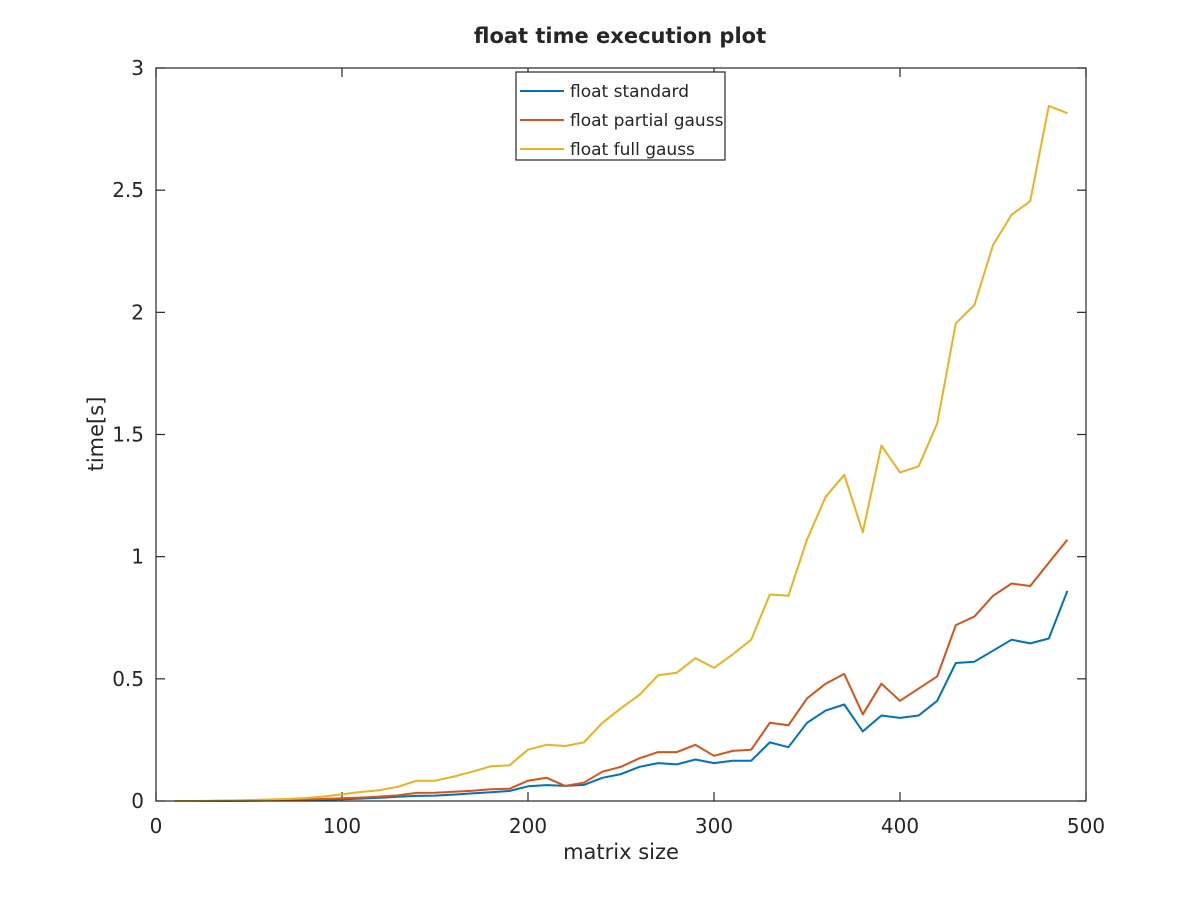 The image size is (1200, 900). I want to click on x-axis-label: matrix size, so click(621, 852).